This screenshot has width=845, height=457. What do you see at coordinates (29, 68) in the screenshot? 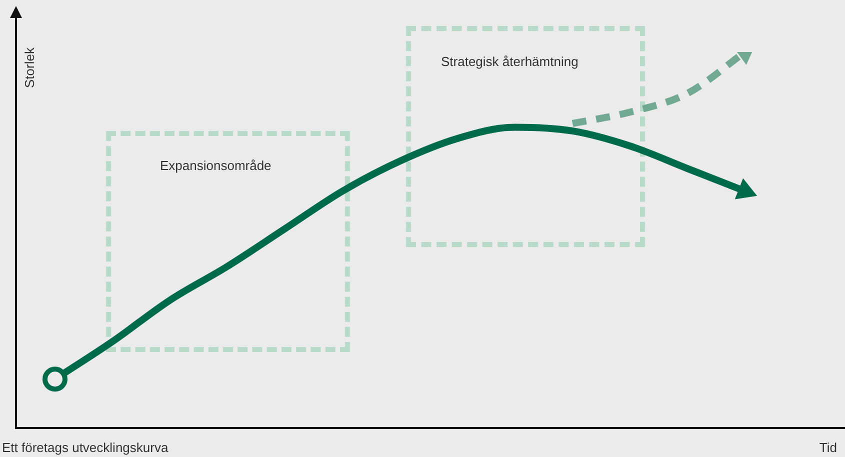
I see `y-axis-title: Storlek` at bounding box center [29, 68].